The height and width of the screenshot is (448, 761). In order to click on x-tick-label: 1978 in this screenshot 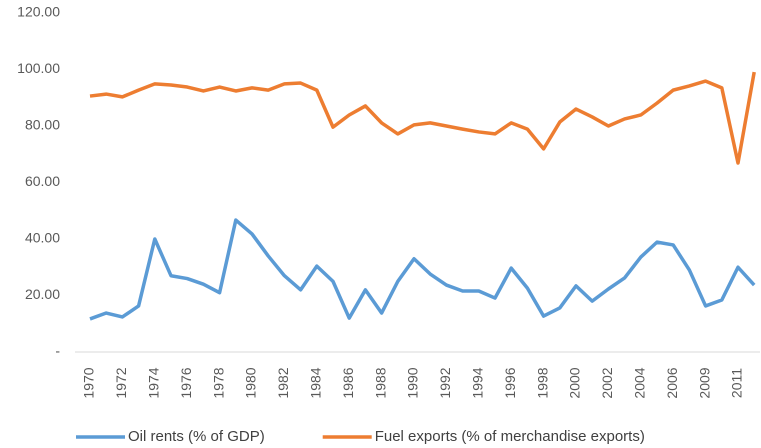, I will do `click(218, 382)`.